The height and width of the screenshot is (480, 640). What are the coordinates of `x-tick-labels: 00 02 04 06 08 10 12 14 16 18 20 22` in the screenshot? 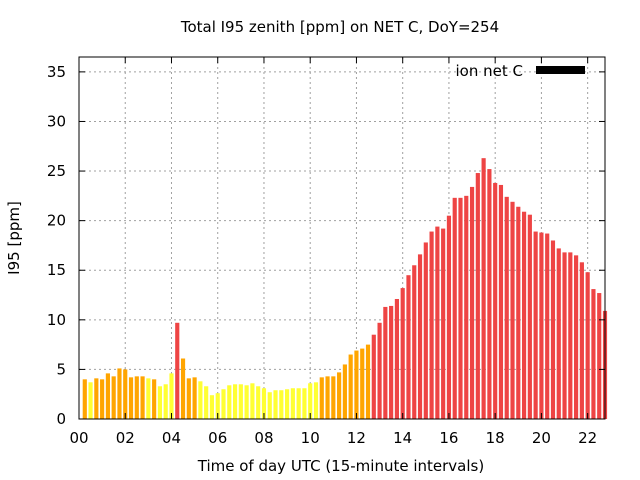 It's located at (333, 438).